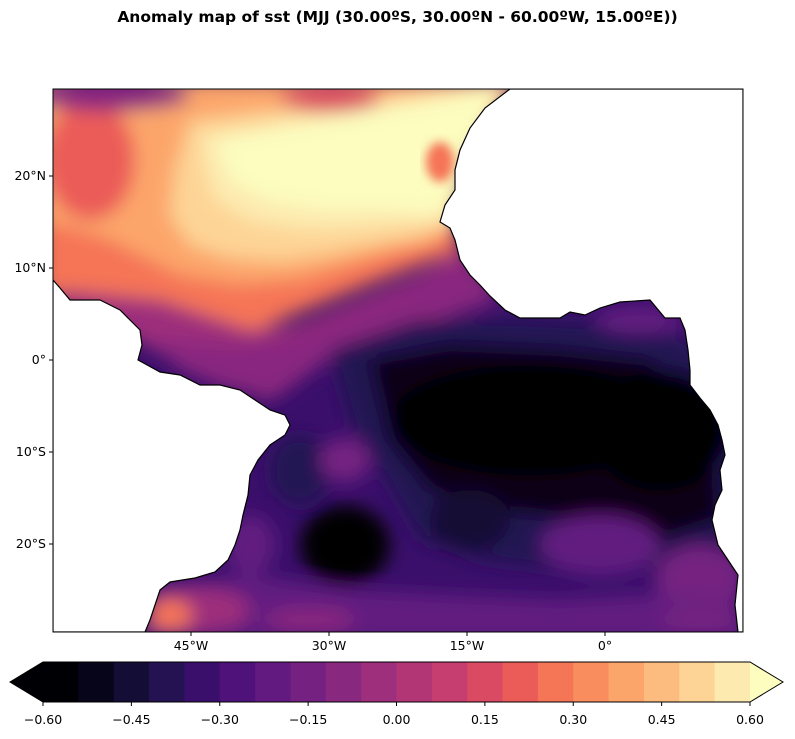 The width and height of the screenshot is (795, 739). What do you see at coordinates (329, 645) in the screenshot?
I see `x-tick-label: 30°W` at bounding box center [329, 645].